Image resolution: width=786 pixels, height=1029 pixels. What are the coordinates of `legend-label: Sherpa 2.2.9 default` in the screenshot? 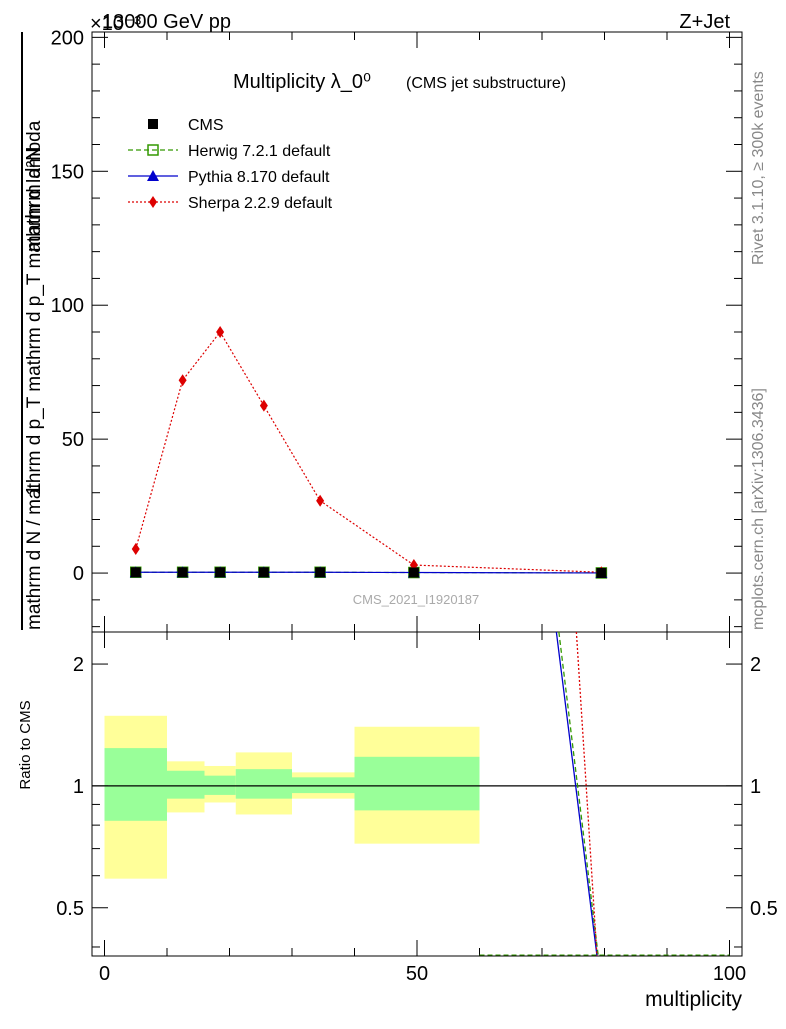 It's located at (260, 203).